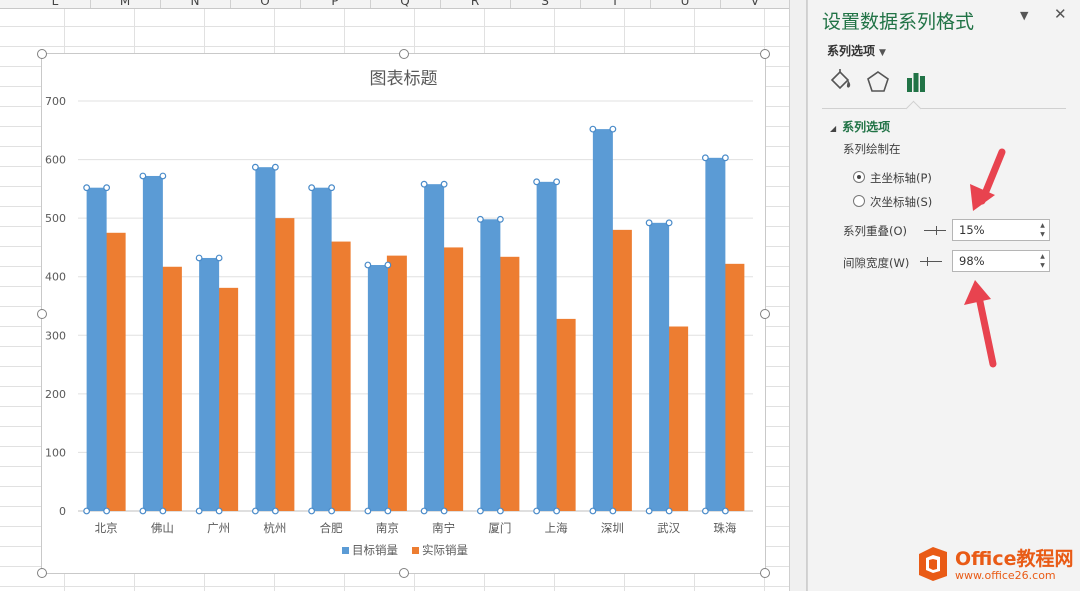 This screenshot has height=591, width=1080. Describe the element at coordinates (931, 261) in the screenshot. I see `gap-width-slider` at that location.